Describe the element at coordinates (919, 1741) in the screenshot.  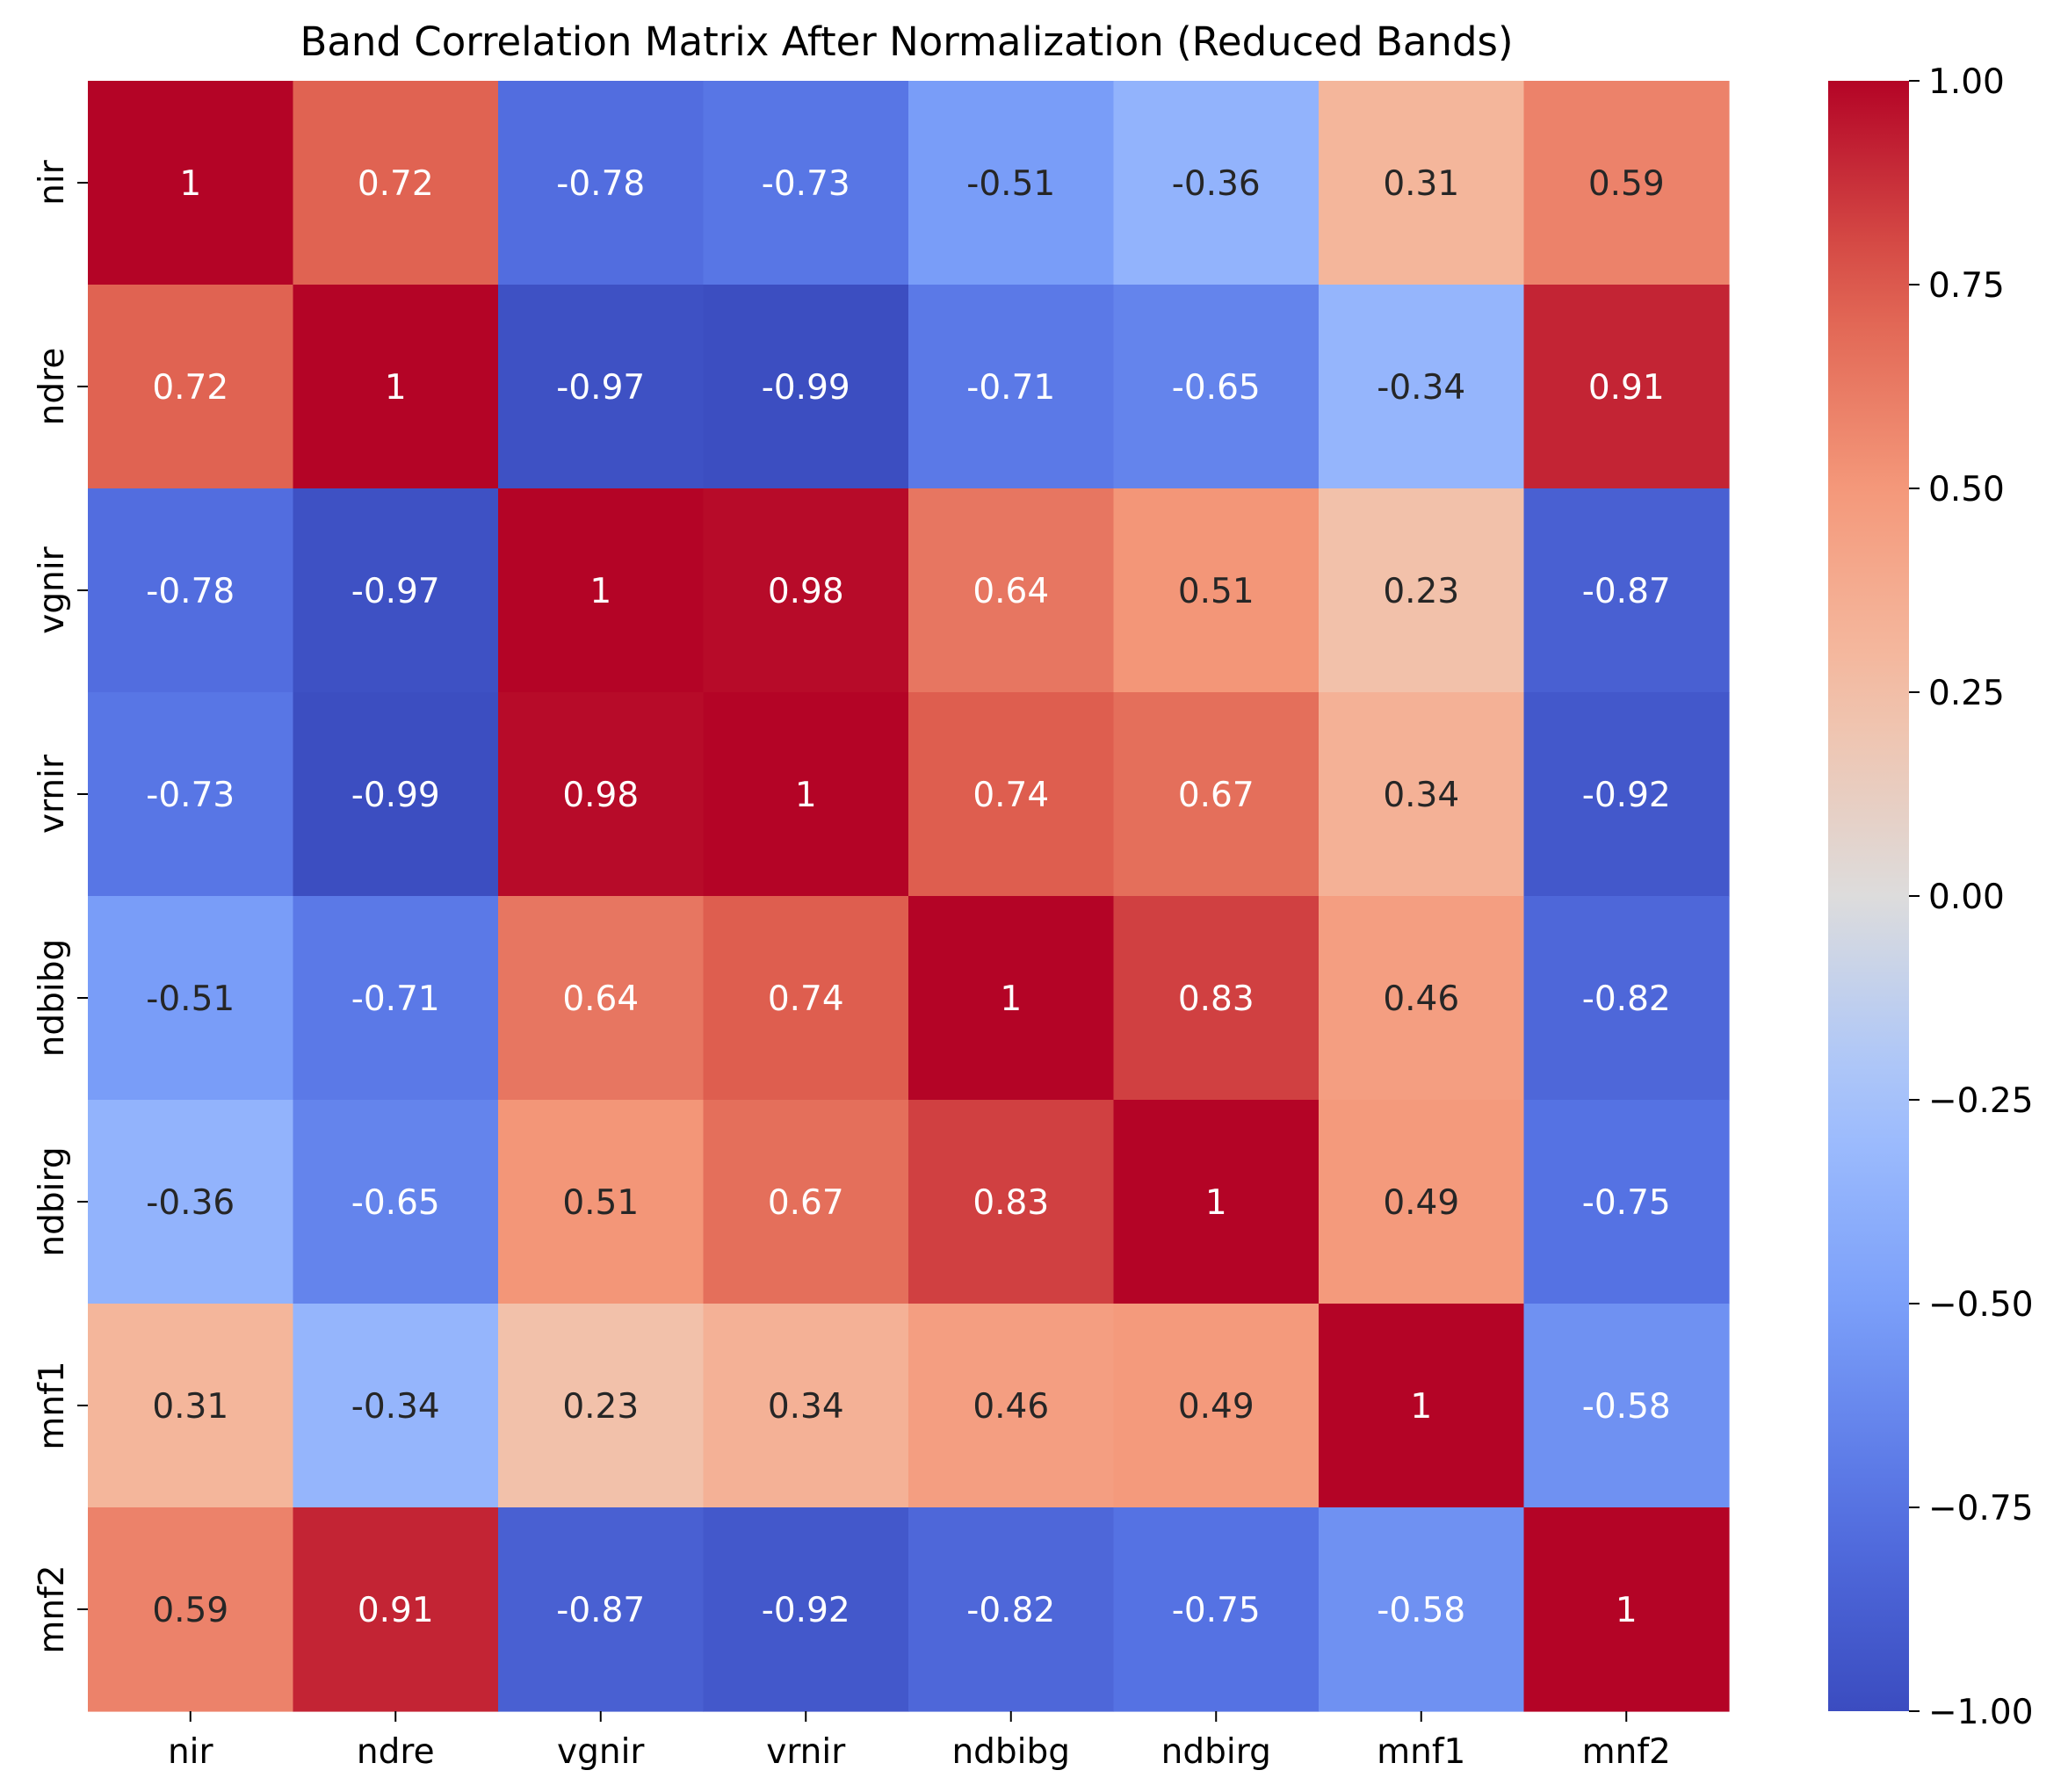
I see `x-axis: nir ndre vgnir vrnir ndbibg ndbirg mnf1 mnf2` at that location.